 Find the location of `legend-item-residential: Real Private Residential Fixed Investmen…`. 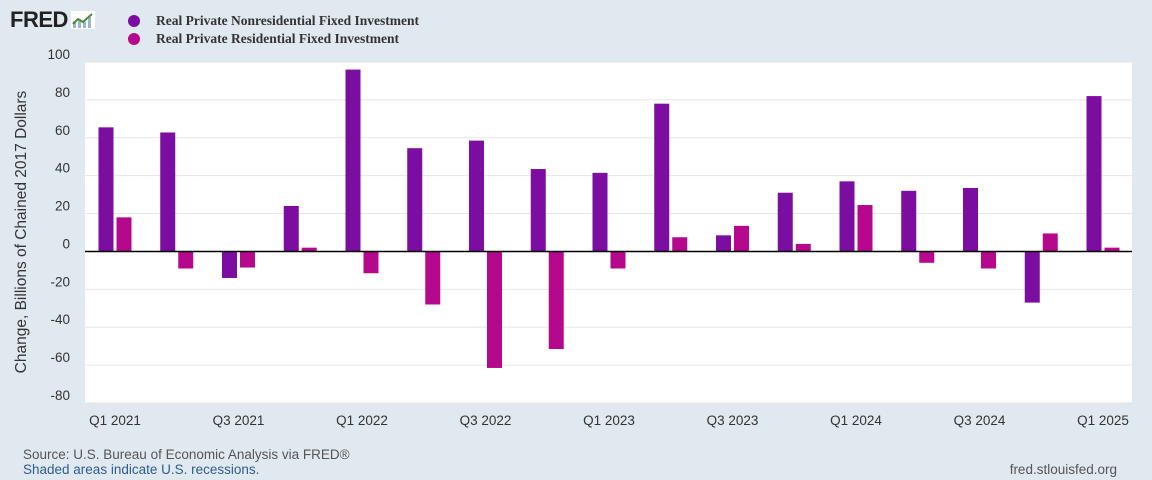

legend-item-residential: Real Private Residential Fixed Investmen… is located at coordinates (273, 39).